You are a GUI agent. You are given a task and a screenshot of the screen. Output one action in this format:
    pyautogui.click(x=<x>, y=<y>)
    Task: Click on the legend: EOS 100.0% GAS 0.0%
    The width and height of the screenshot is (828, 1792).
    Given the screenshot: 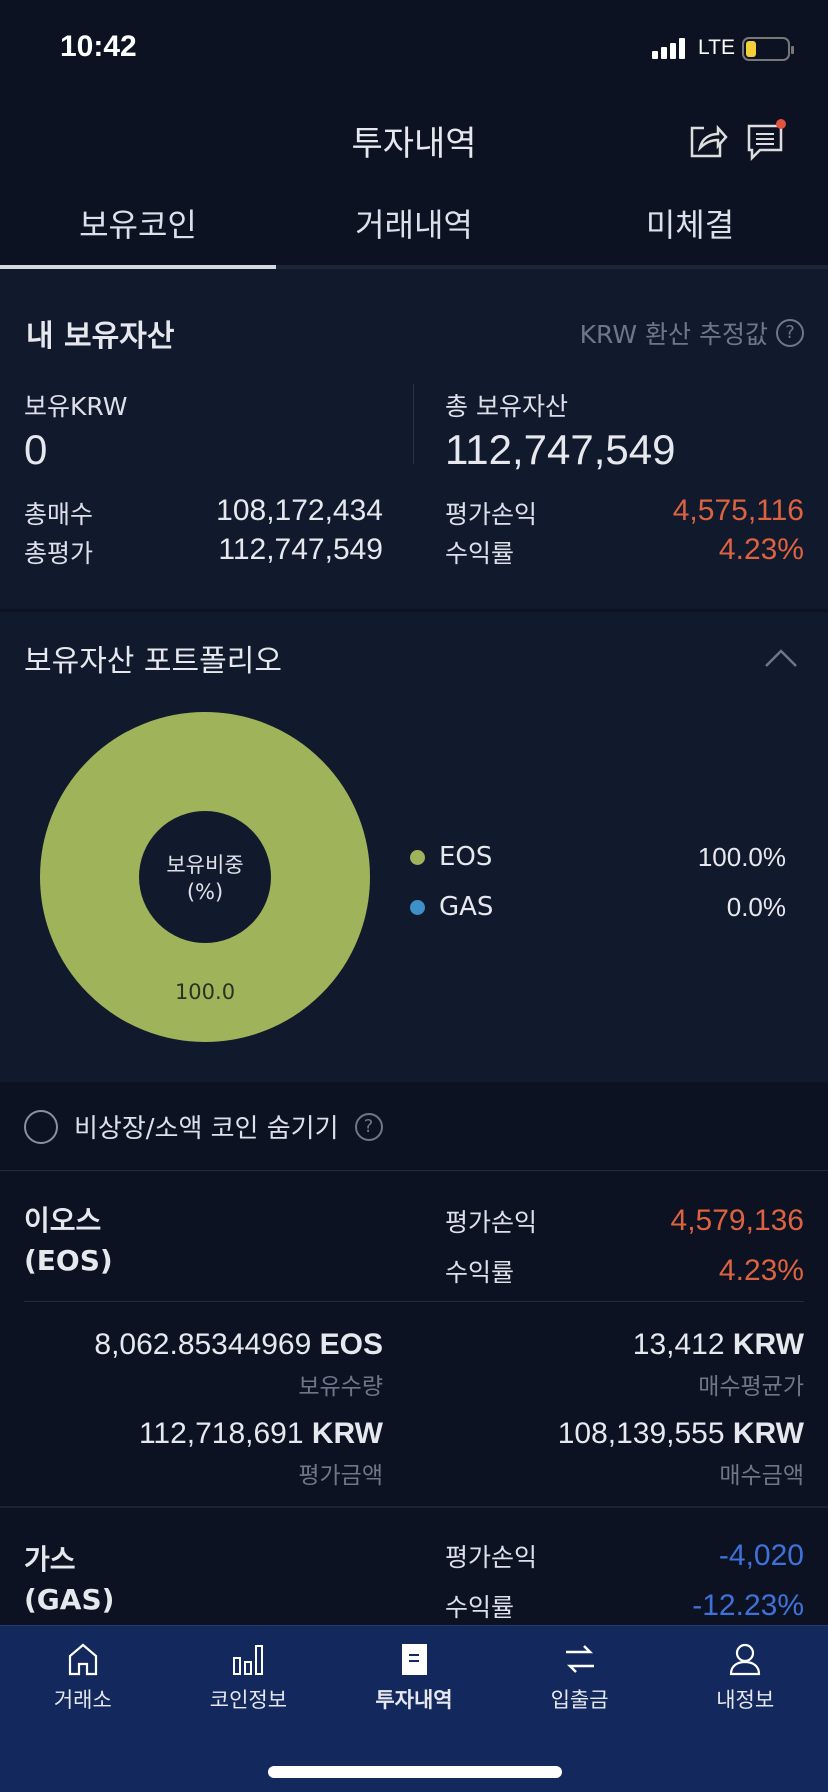 What is the action you would take?
    pyautogui.click(x=598, y=882)
    